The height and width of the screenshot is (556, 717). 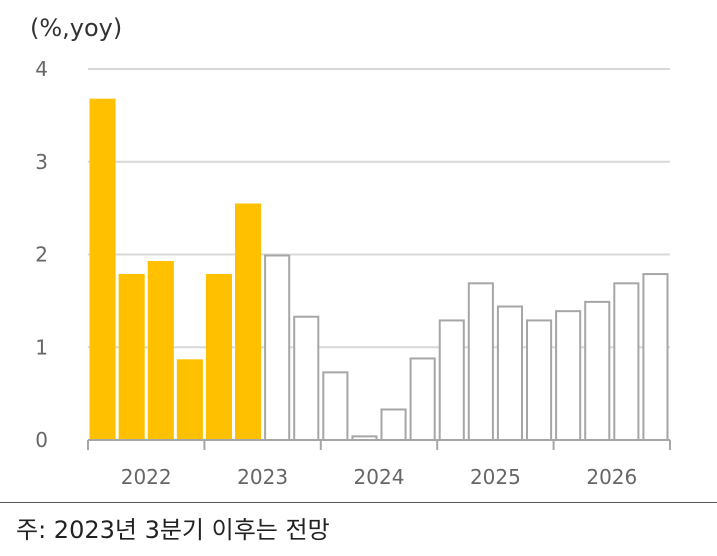 What do you see at coordinates (146, 477) in the screenshot?
I see `x-tick-label: 2022` at bounding box center [146, 477].